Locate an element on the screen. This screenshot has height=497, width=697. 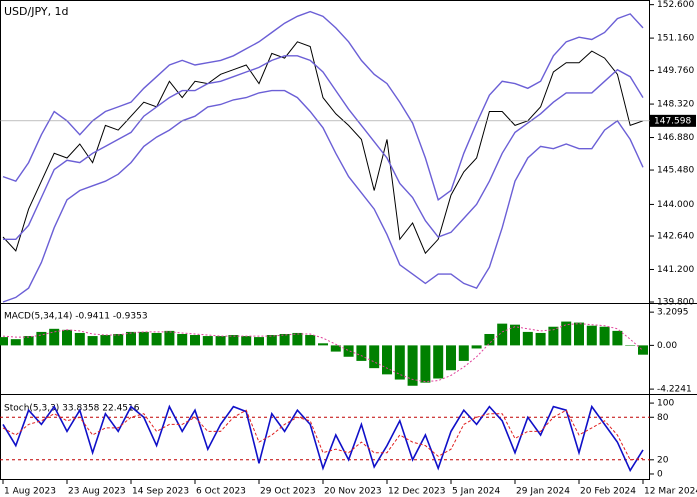
y-tick-label: 142.640 is located at coordinates (675, 237).